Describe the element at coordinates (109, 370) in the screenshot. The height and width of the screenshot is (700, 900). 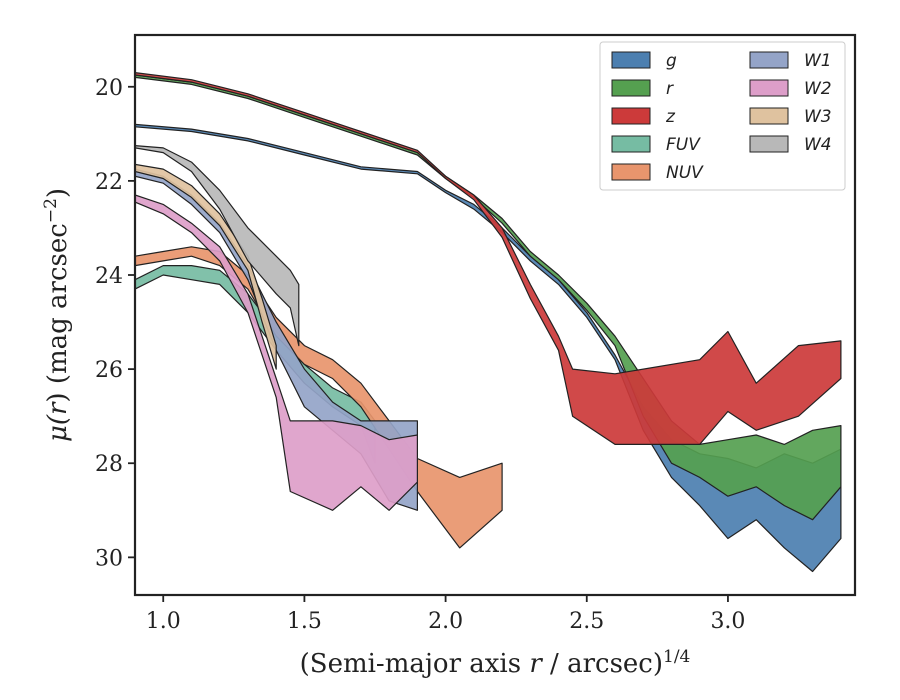
I see `y-tick-label: 26` at that location.